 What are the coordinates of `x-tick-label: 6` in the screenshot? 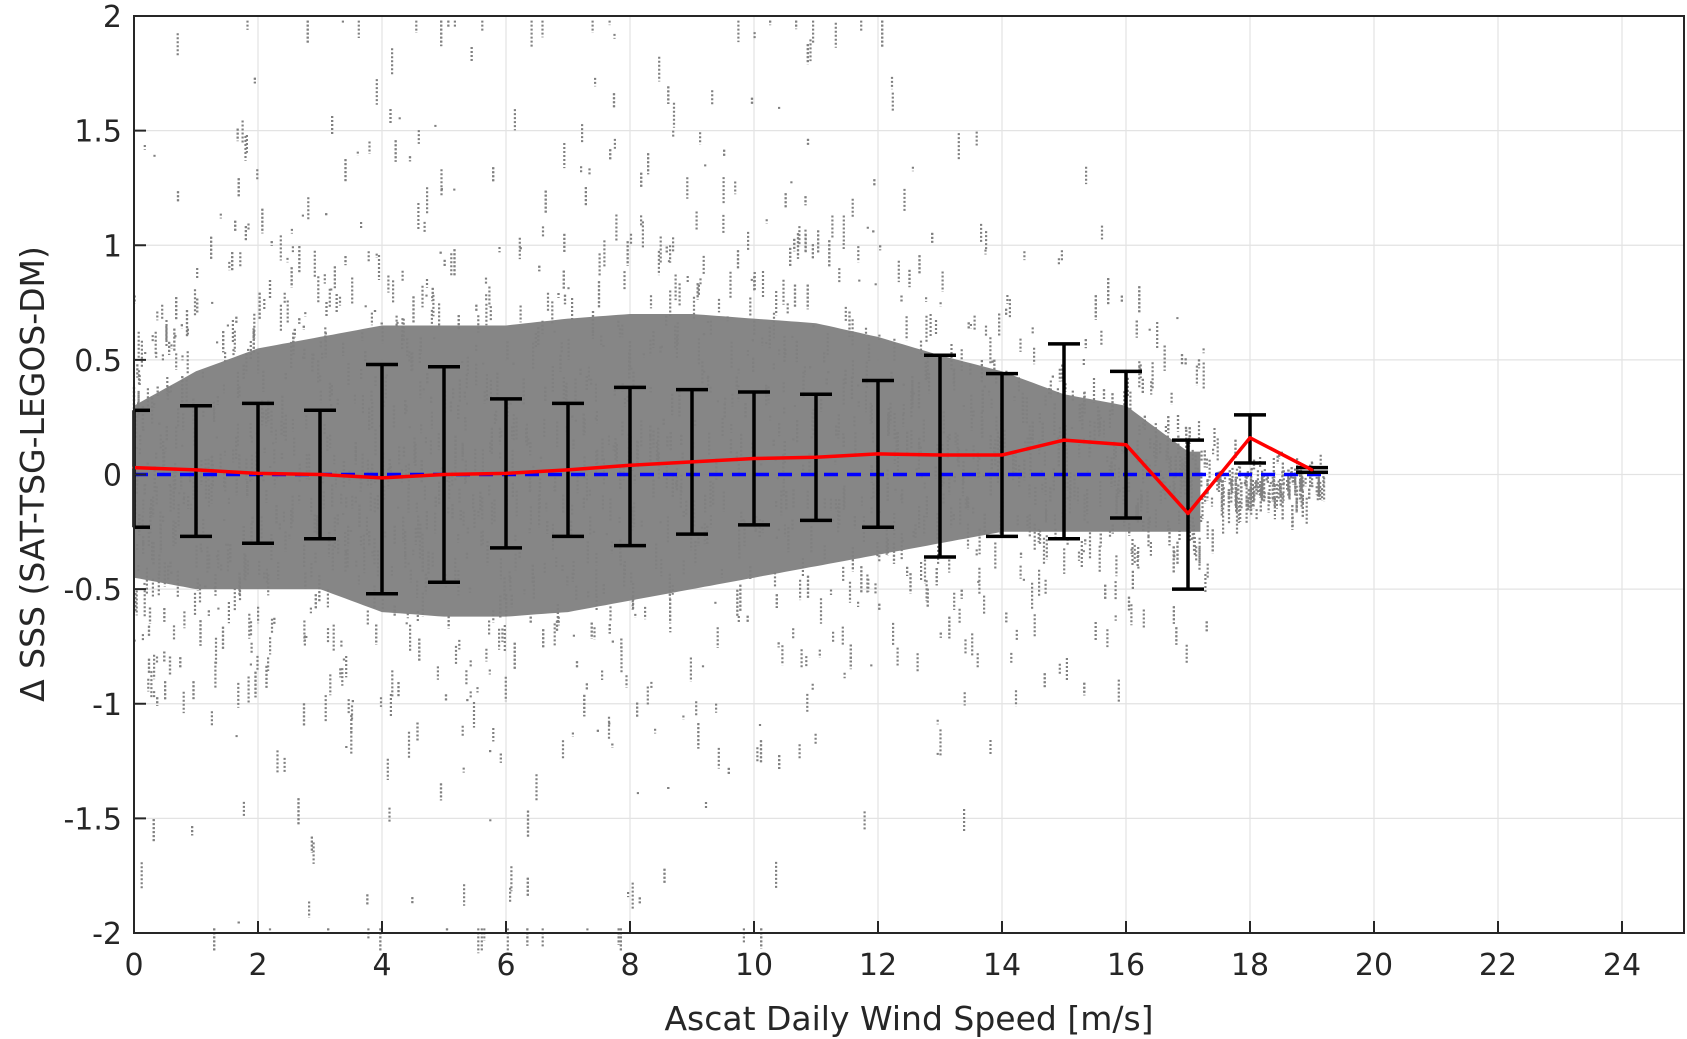 It's located at (505, 965).